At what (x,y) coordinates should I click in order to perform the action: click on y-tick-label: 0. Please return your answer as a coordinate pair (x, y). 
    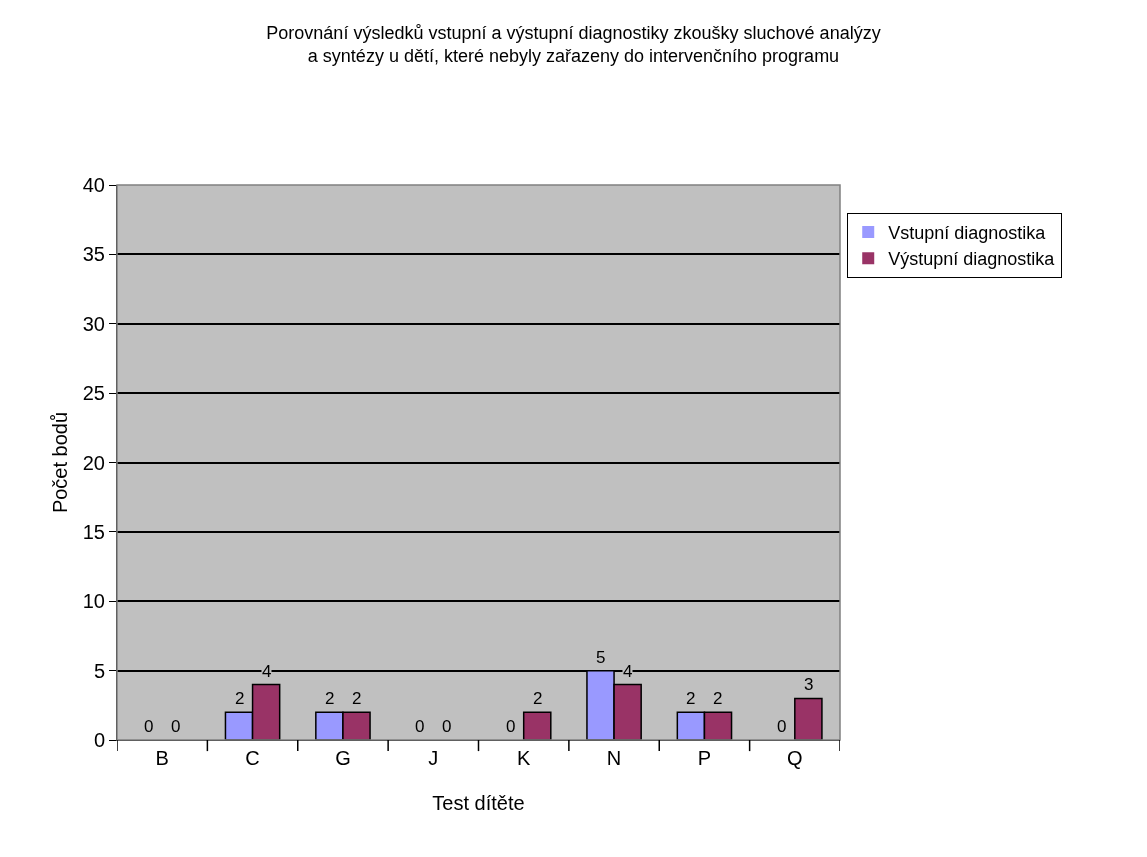
    Looking at the image, I should click on (99, 740).